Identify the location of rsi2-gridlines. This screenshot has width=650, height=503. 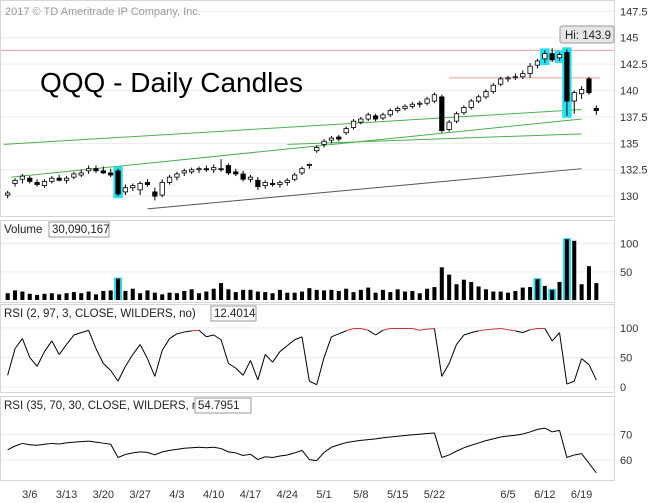
(307, 357).